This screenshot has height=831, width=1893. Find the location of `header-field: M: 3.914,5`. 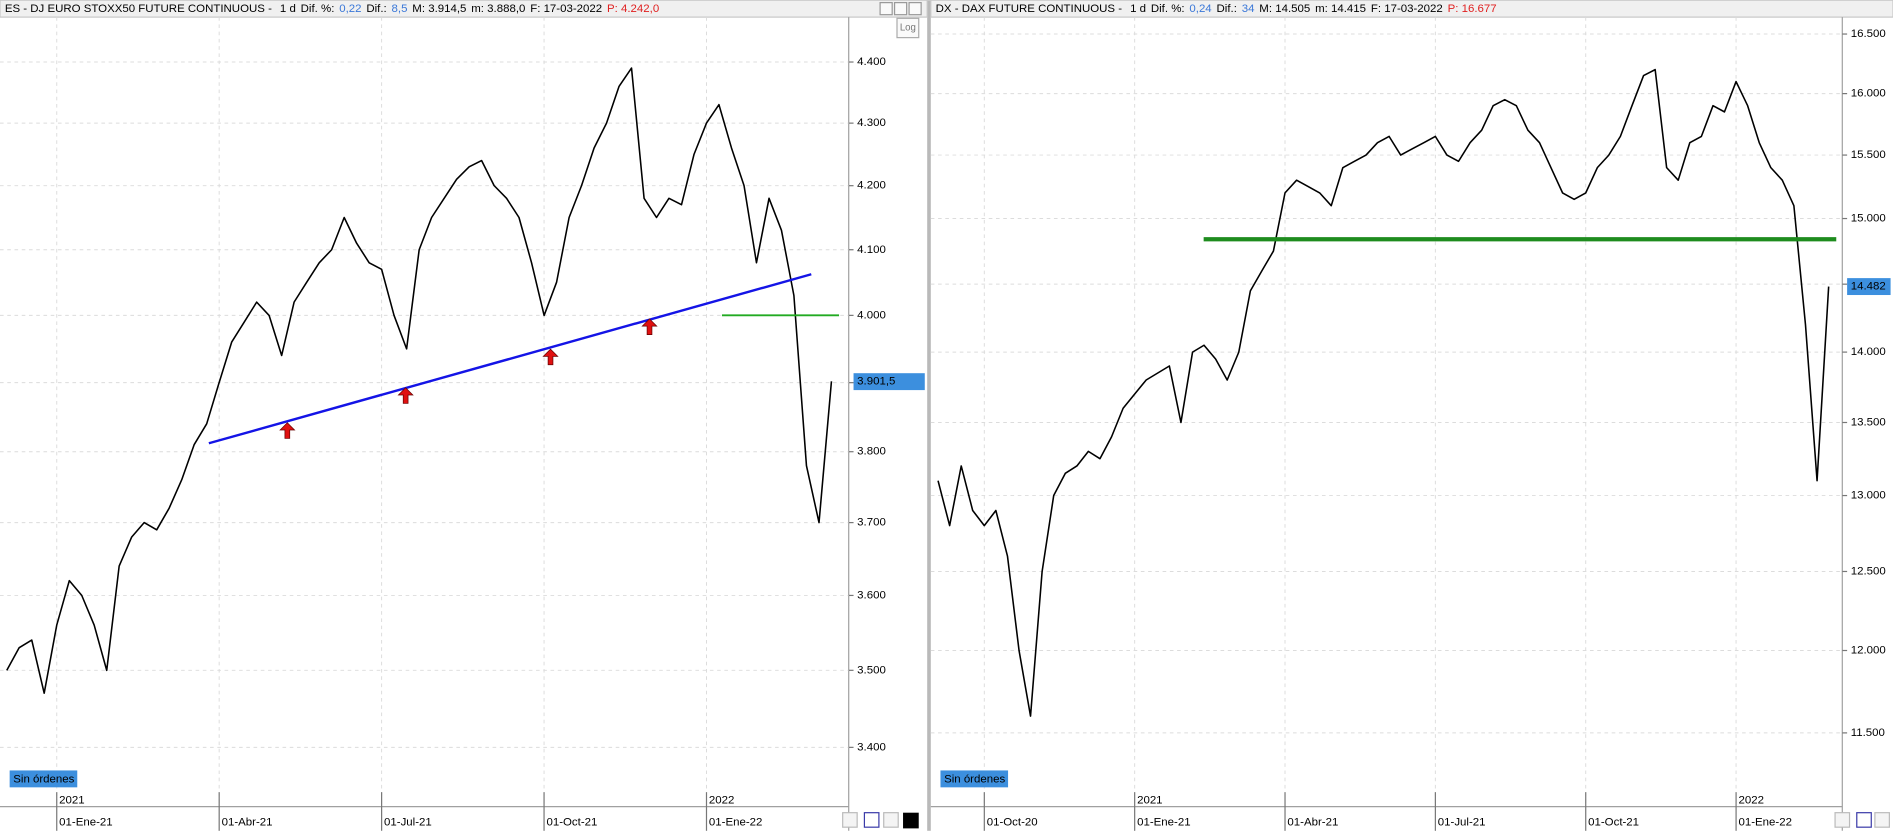

header-field: M: 3.914,5 is located at coordinates (439, 9).